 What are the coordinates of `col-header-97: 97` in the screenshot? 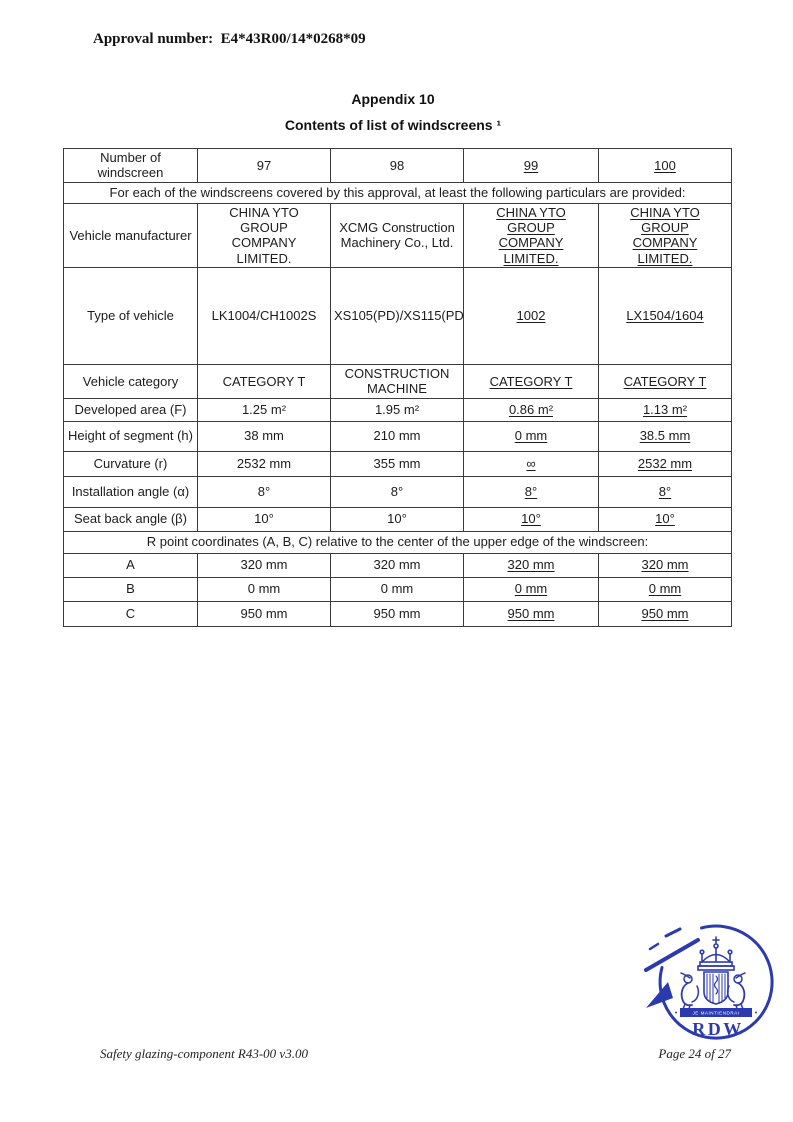 It's located at (264, 165).